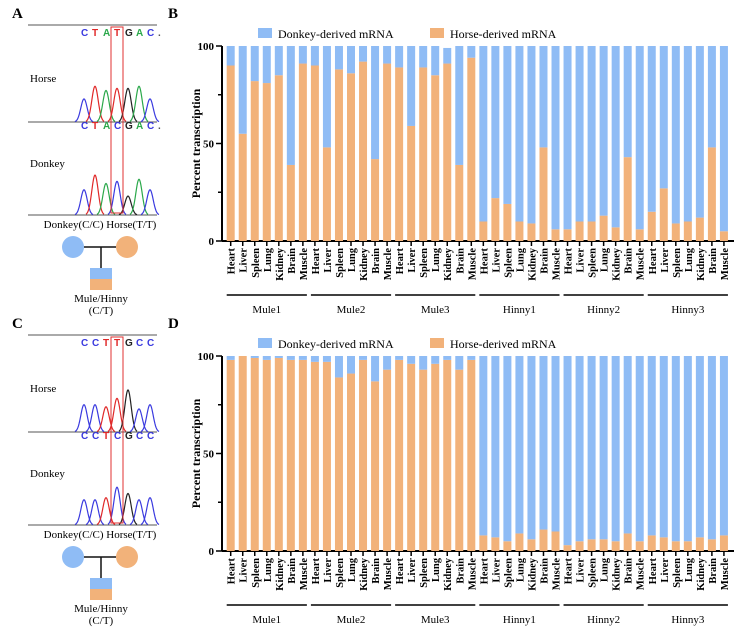  What do you see at coordinates (17, 324) in the screenshot?
I see `panel-label: C` at bounding box center [17, 324].